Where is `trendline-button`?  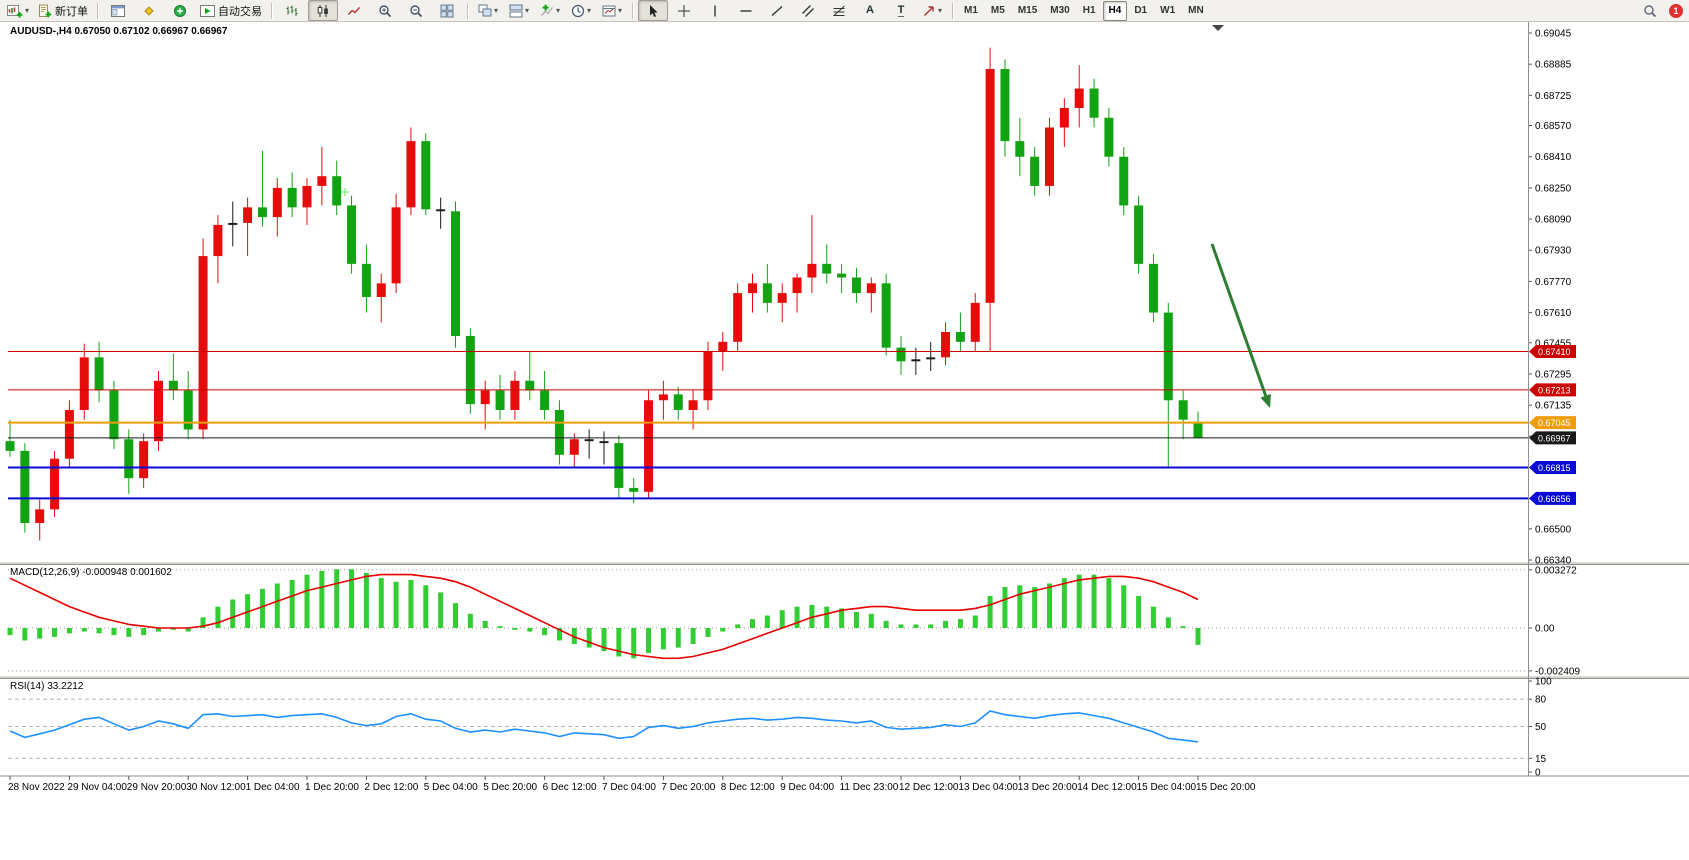
trendline-button is located at coordinates (777, 10).